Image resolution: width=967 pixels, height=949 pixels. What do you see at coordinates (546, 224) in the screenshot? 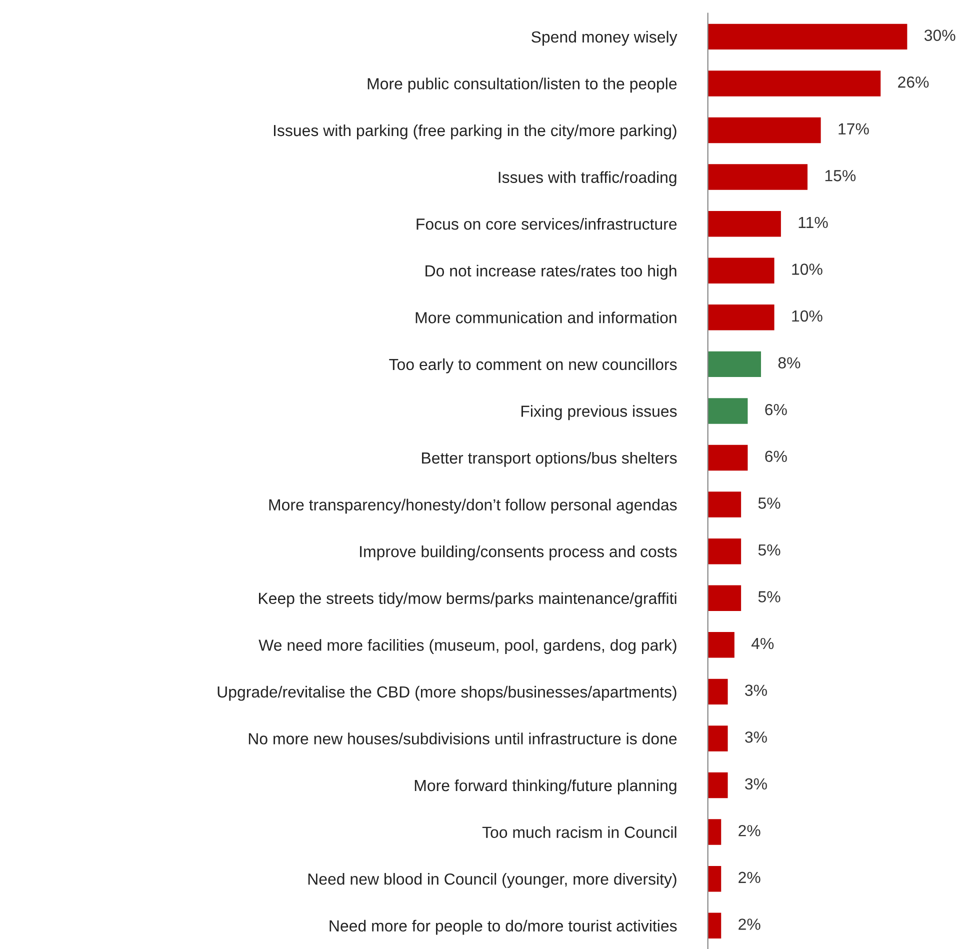
I see `y-tick-label: Focus on core services/infrastructure` at bounding box center [546, 224].